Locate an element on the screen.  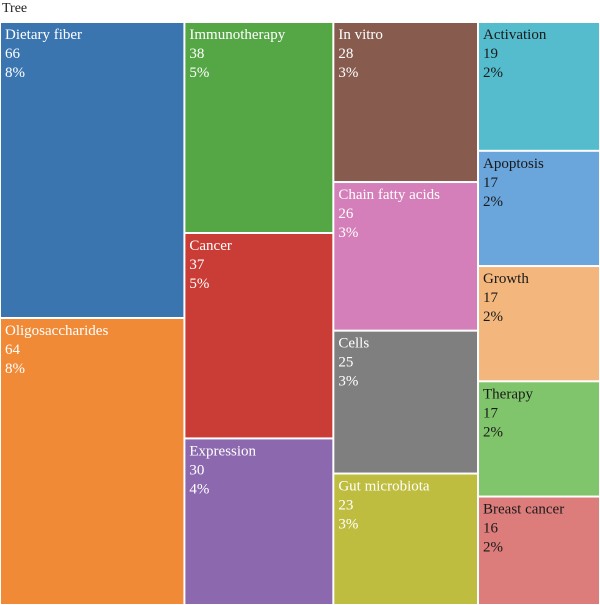
tile-apoptosis: Apoptosis 17 2% is located at coordinates (539, 208).